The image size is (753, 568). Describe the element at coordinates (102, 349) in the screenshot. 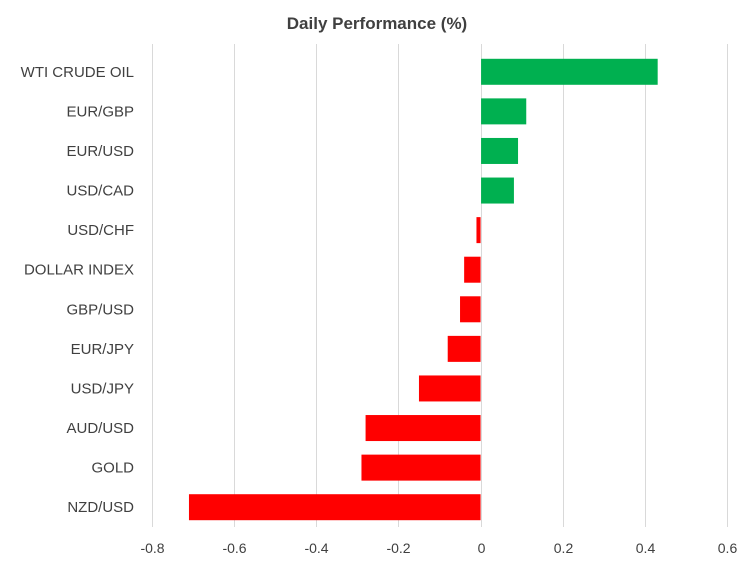

I see `category-label: EUR/JPY` at that location.